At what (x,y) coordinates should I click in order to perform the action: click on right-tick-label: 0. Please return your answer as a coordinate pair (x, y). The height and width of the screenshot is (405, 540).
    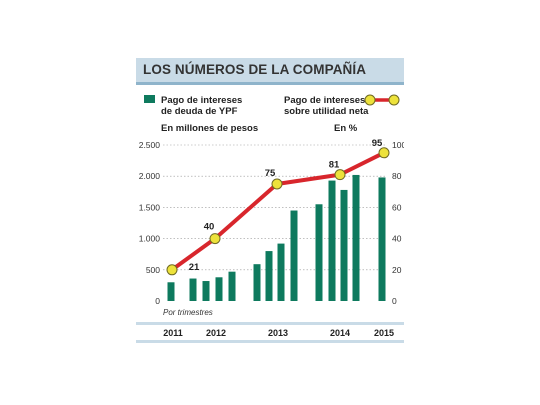
    Looking at the image, I should click on (394, 301).